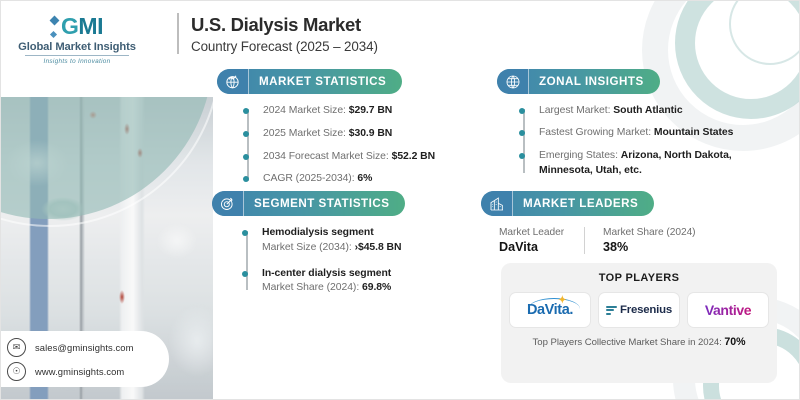 This screenshot has height=400, width=800. What do you see at coordinates (513, 81) in the screenshot?
I see `globe-icon` at bounding box center [513, 81].